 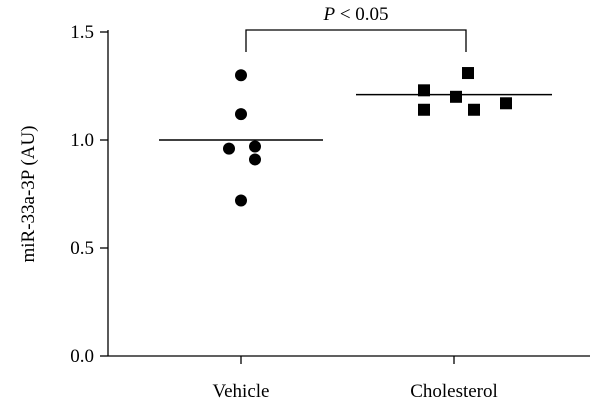 What do you see at coordinates (356, 40) in the screenshot?
I see `significance-bracket` at bounding box center [356, 40].